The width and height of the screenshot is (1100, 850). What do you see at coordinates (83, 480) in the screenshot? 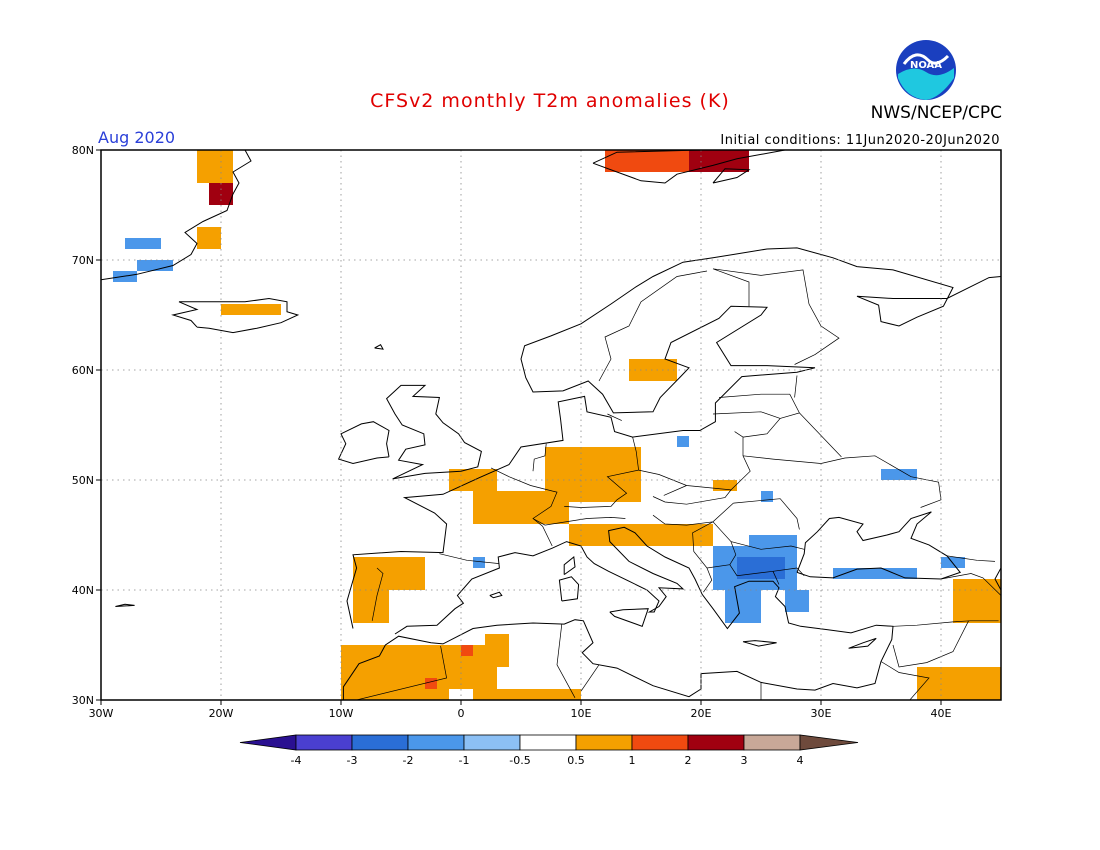
I see `y-tick-label: 50N` at bounding box center [83, 480].